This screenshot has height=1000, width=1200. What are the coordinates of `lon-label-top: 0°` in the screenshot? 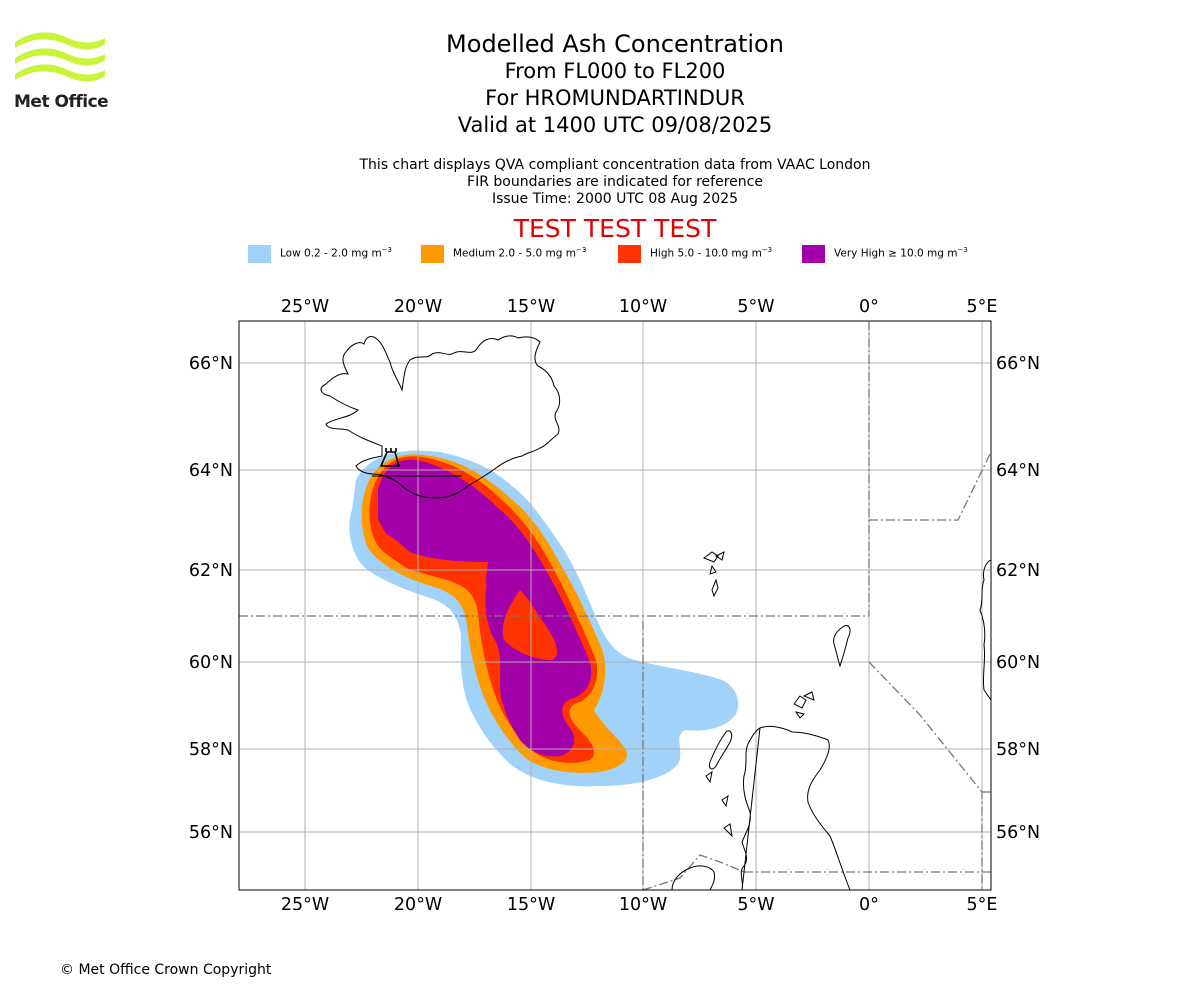 It's located at (869, 307).